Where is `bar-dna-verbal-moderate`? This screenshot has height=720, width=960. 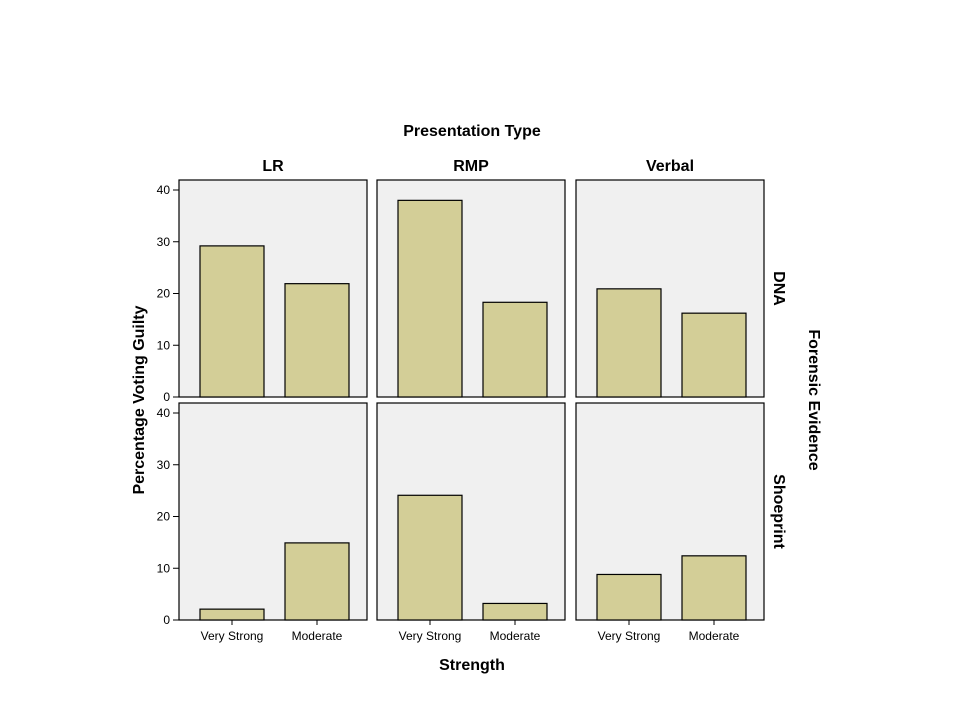
bar-dna-verbal-moderate is located at coordinates (714, 355).